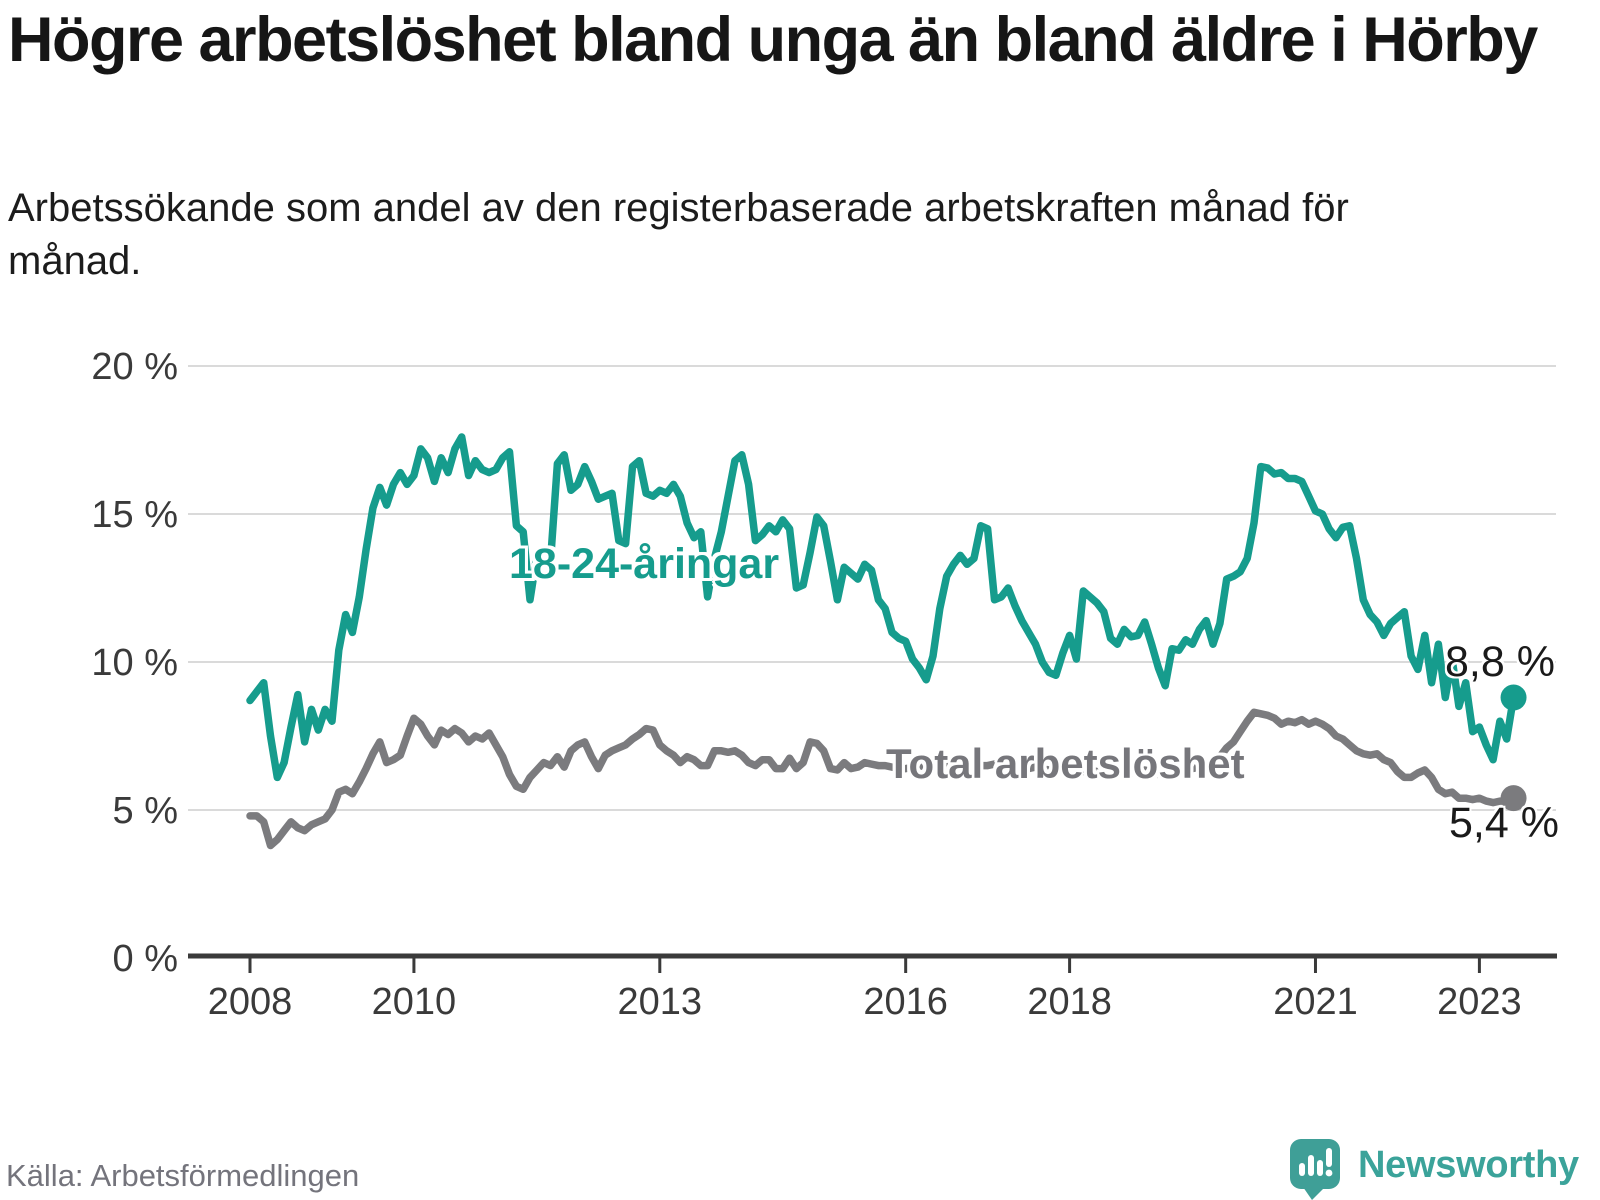  What do you see at coordinates (905, 1002) in the screenshot?
I see `x-axis-tick-label: 2016` at bounding box center [905, 1002].